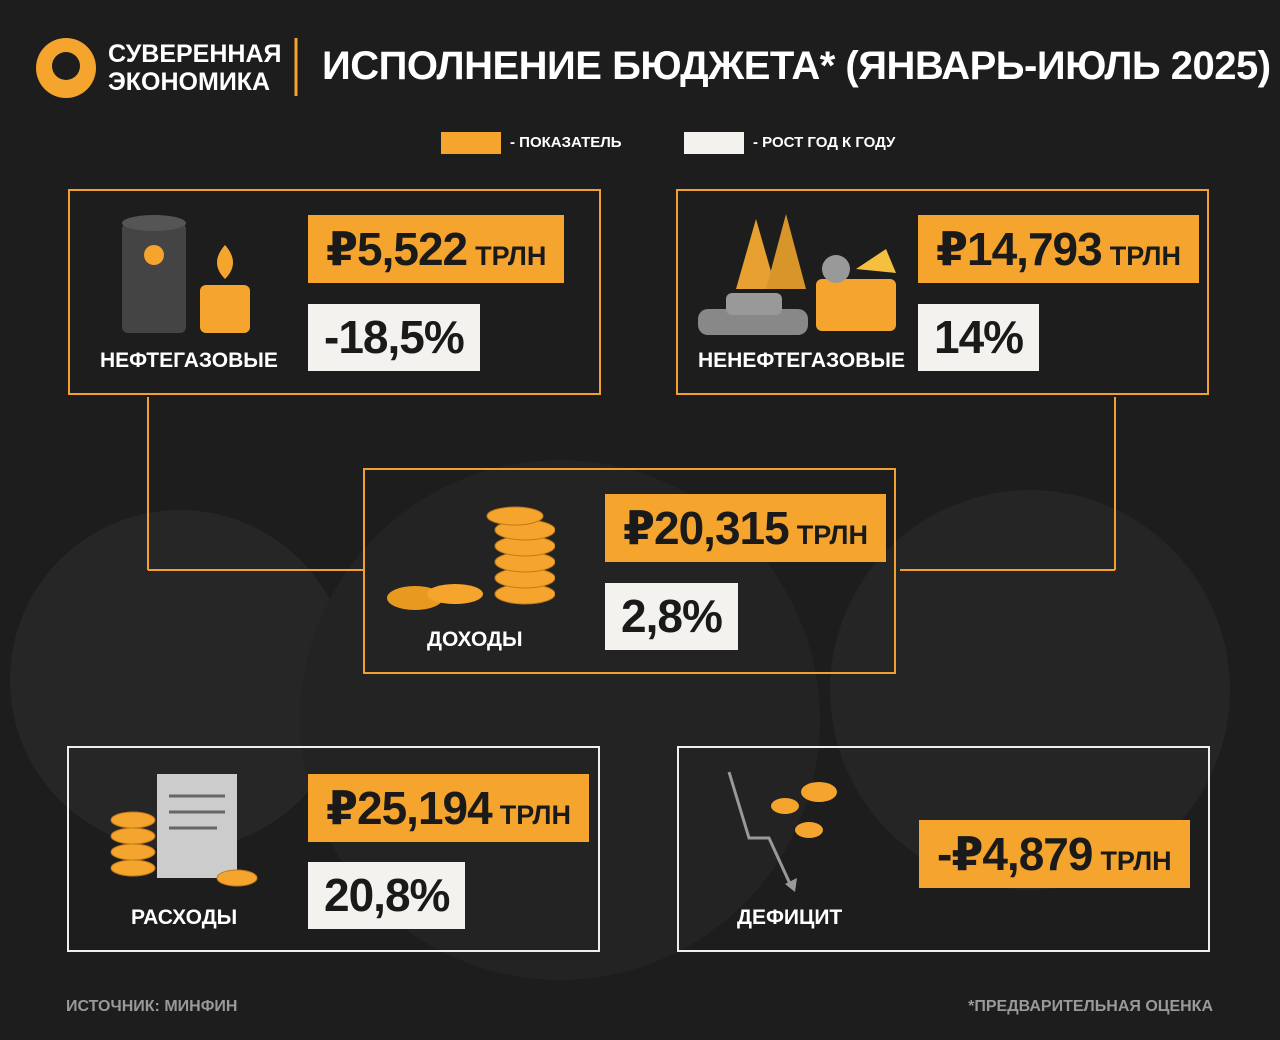  Describe the element at coordinates (566, 142) in the screenshot. I see `legend-indicator: - ПОКАЗАТЕЛЬ` at that location.